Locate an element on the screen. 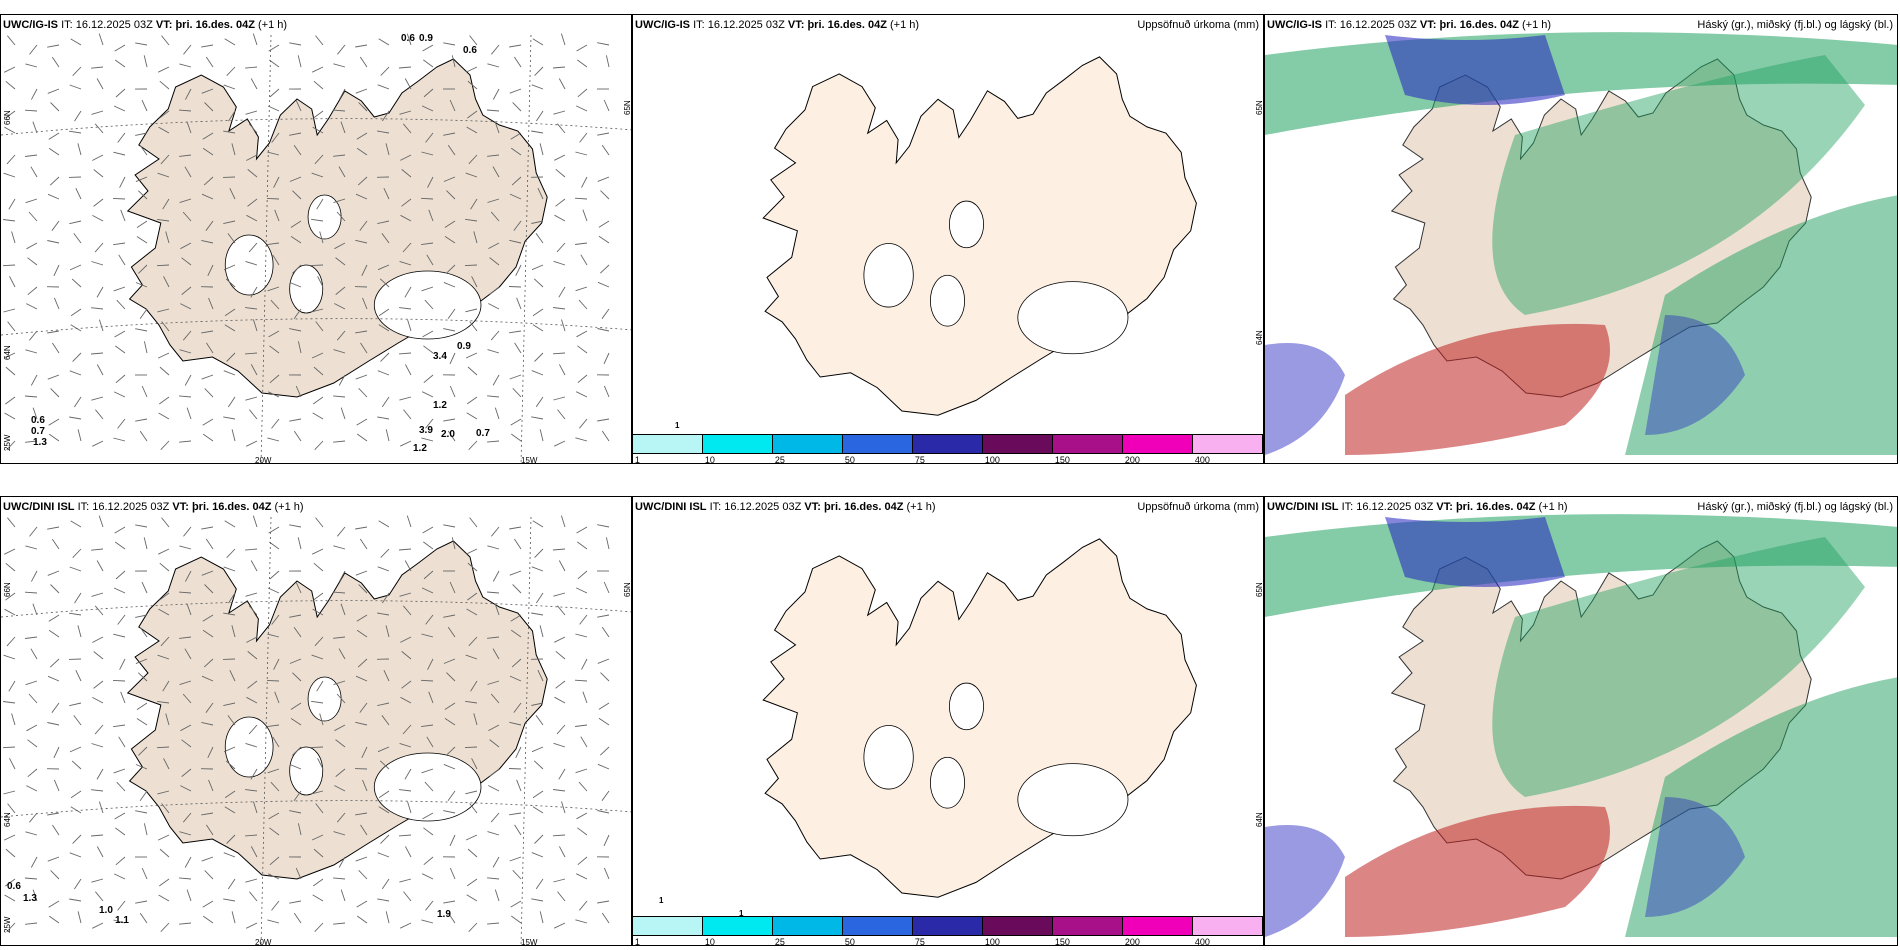 This screenshot has width=1900, height=950. wind-value: 0.7 is located at coordinates (483, 433).